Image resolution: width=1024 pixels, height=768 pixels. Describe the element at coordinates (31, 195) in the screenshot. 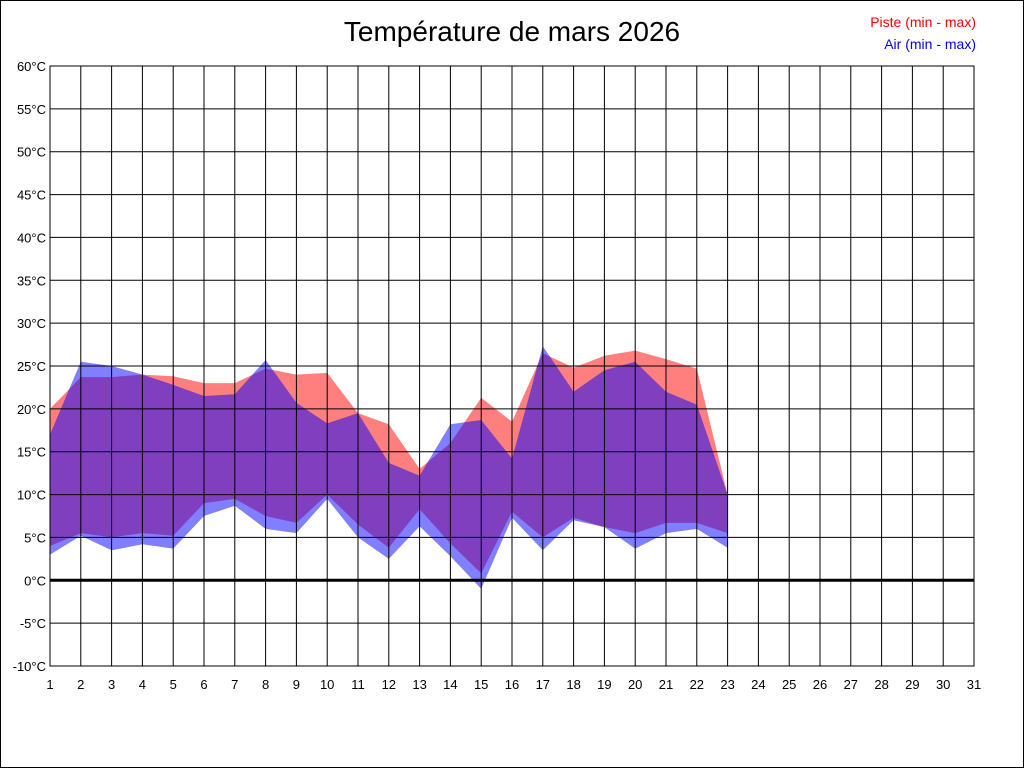

I see `y-tick-label: 45°C` at that location.